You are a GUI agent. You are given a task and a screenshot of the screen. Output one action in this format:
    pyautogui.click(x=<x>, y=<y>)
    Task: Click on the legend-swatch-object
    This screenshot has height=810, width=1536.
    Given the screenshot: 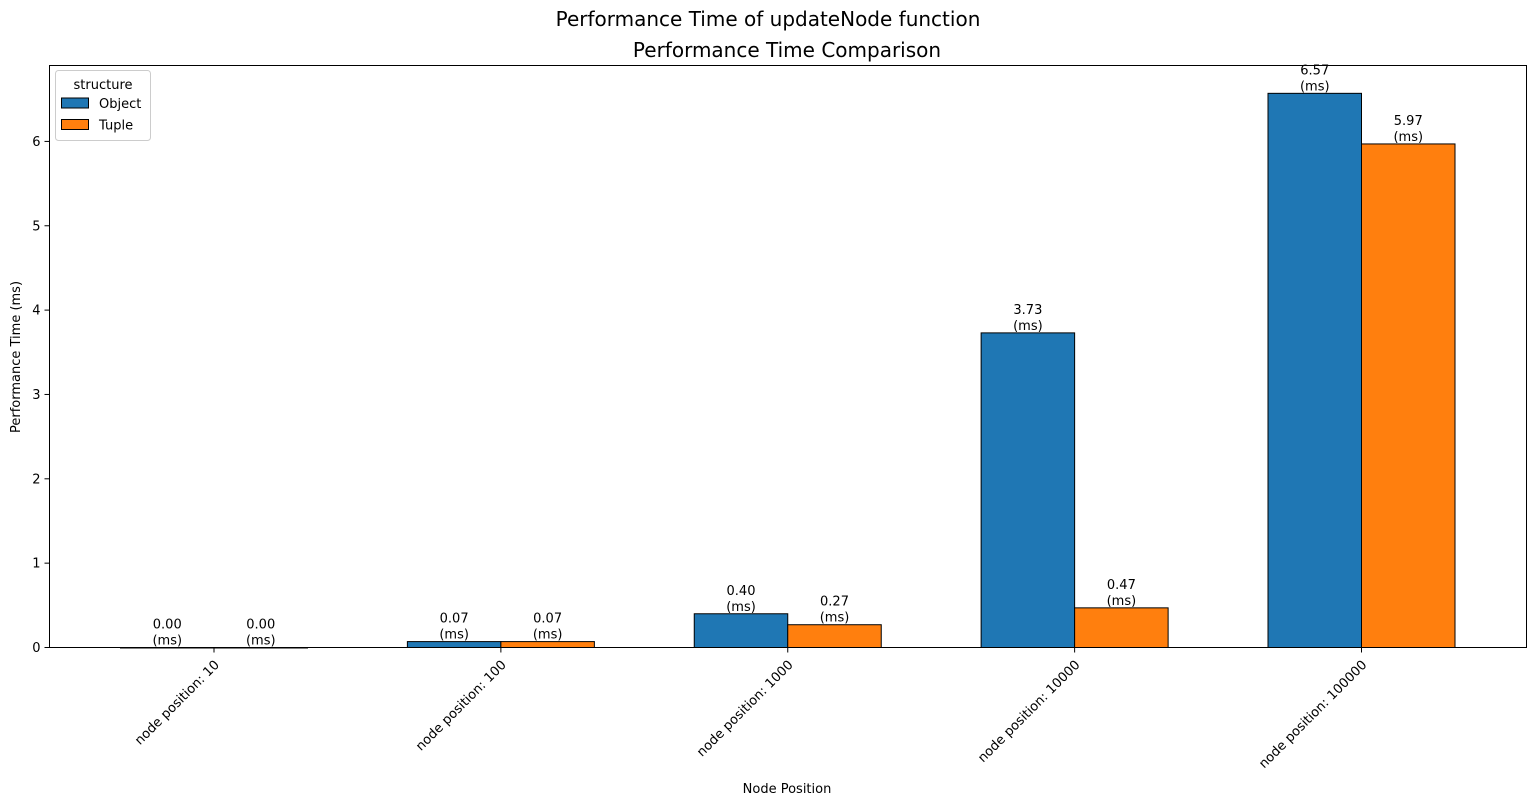 What is the action you would take?
    pyautogui.click(x=75, y=103)
    